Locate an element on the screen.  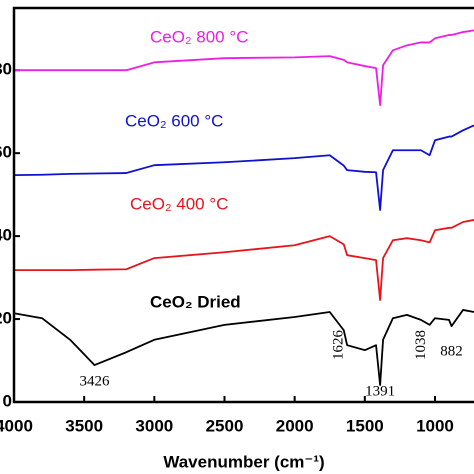
x-tick-label: 4000 is located at coordinates (16, 425).